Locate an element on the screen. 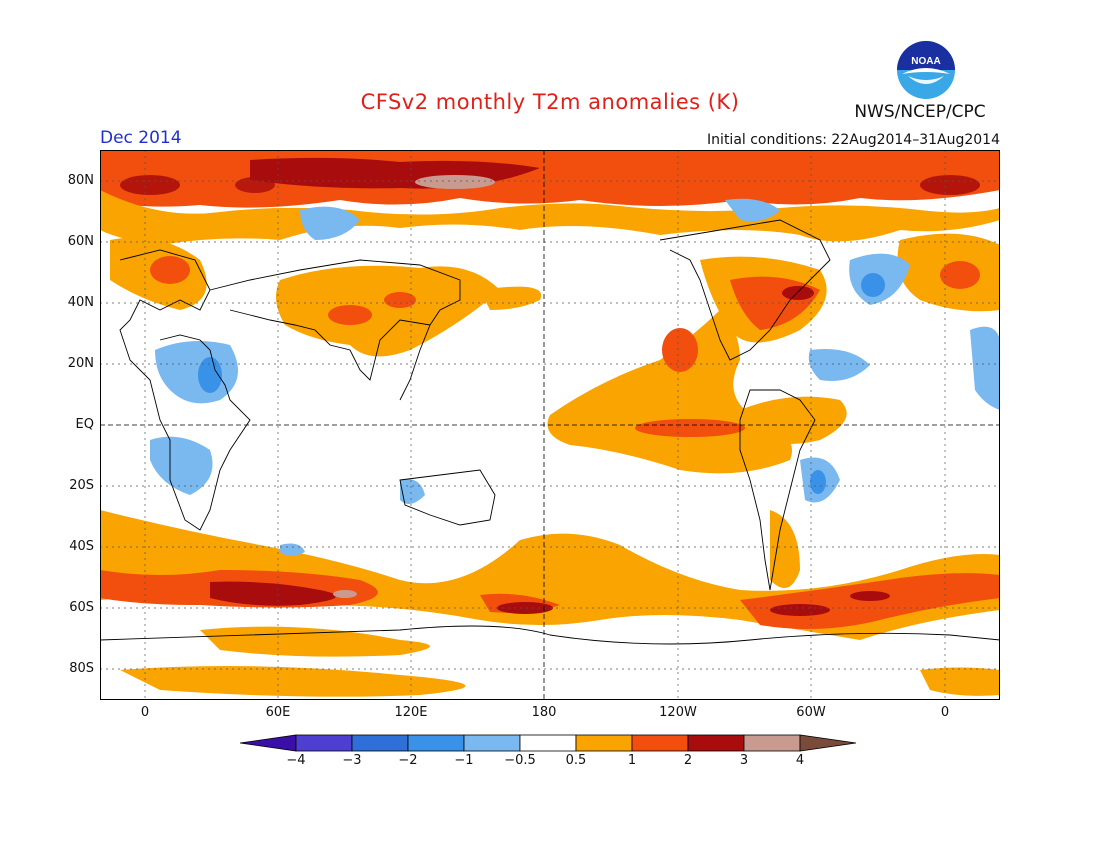 Image resolution: width=1100 pixels, height=850 pixels. map-title: CFSv2 monthly T2m anomalies (K) is located at coordinates (550, 102).